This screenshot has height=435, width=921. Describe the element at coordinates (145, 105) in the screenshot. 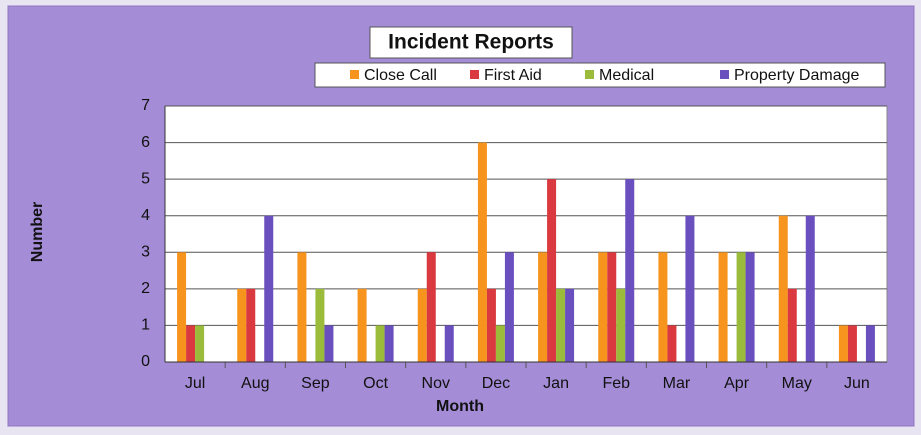

I see `y-tick-label: 7` at that location.